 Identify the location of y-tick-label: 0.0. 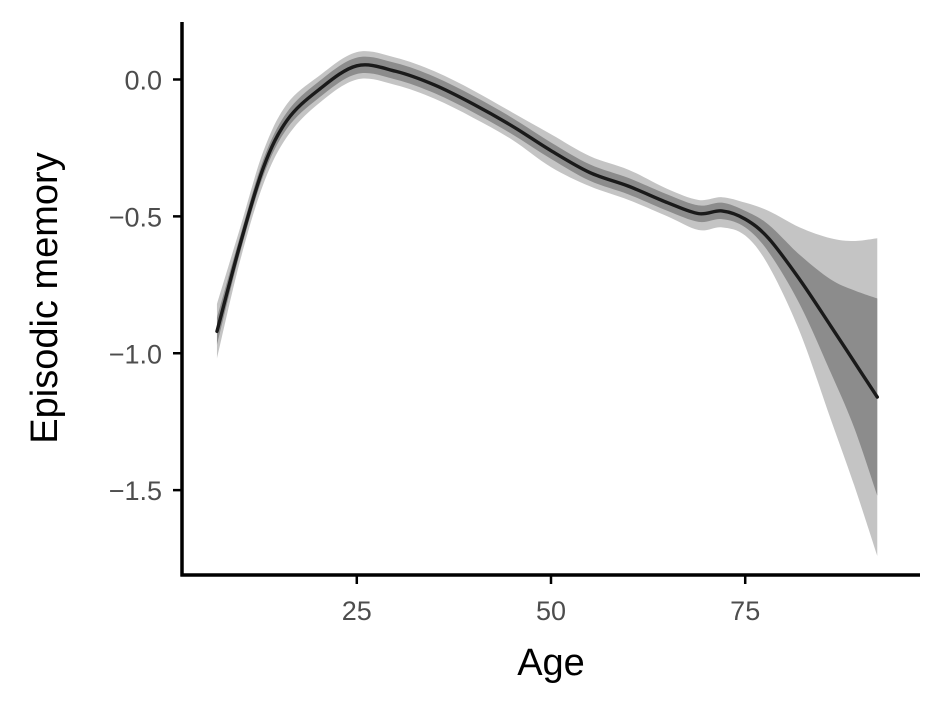
(143, 80).